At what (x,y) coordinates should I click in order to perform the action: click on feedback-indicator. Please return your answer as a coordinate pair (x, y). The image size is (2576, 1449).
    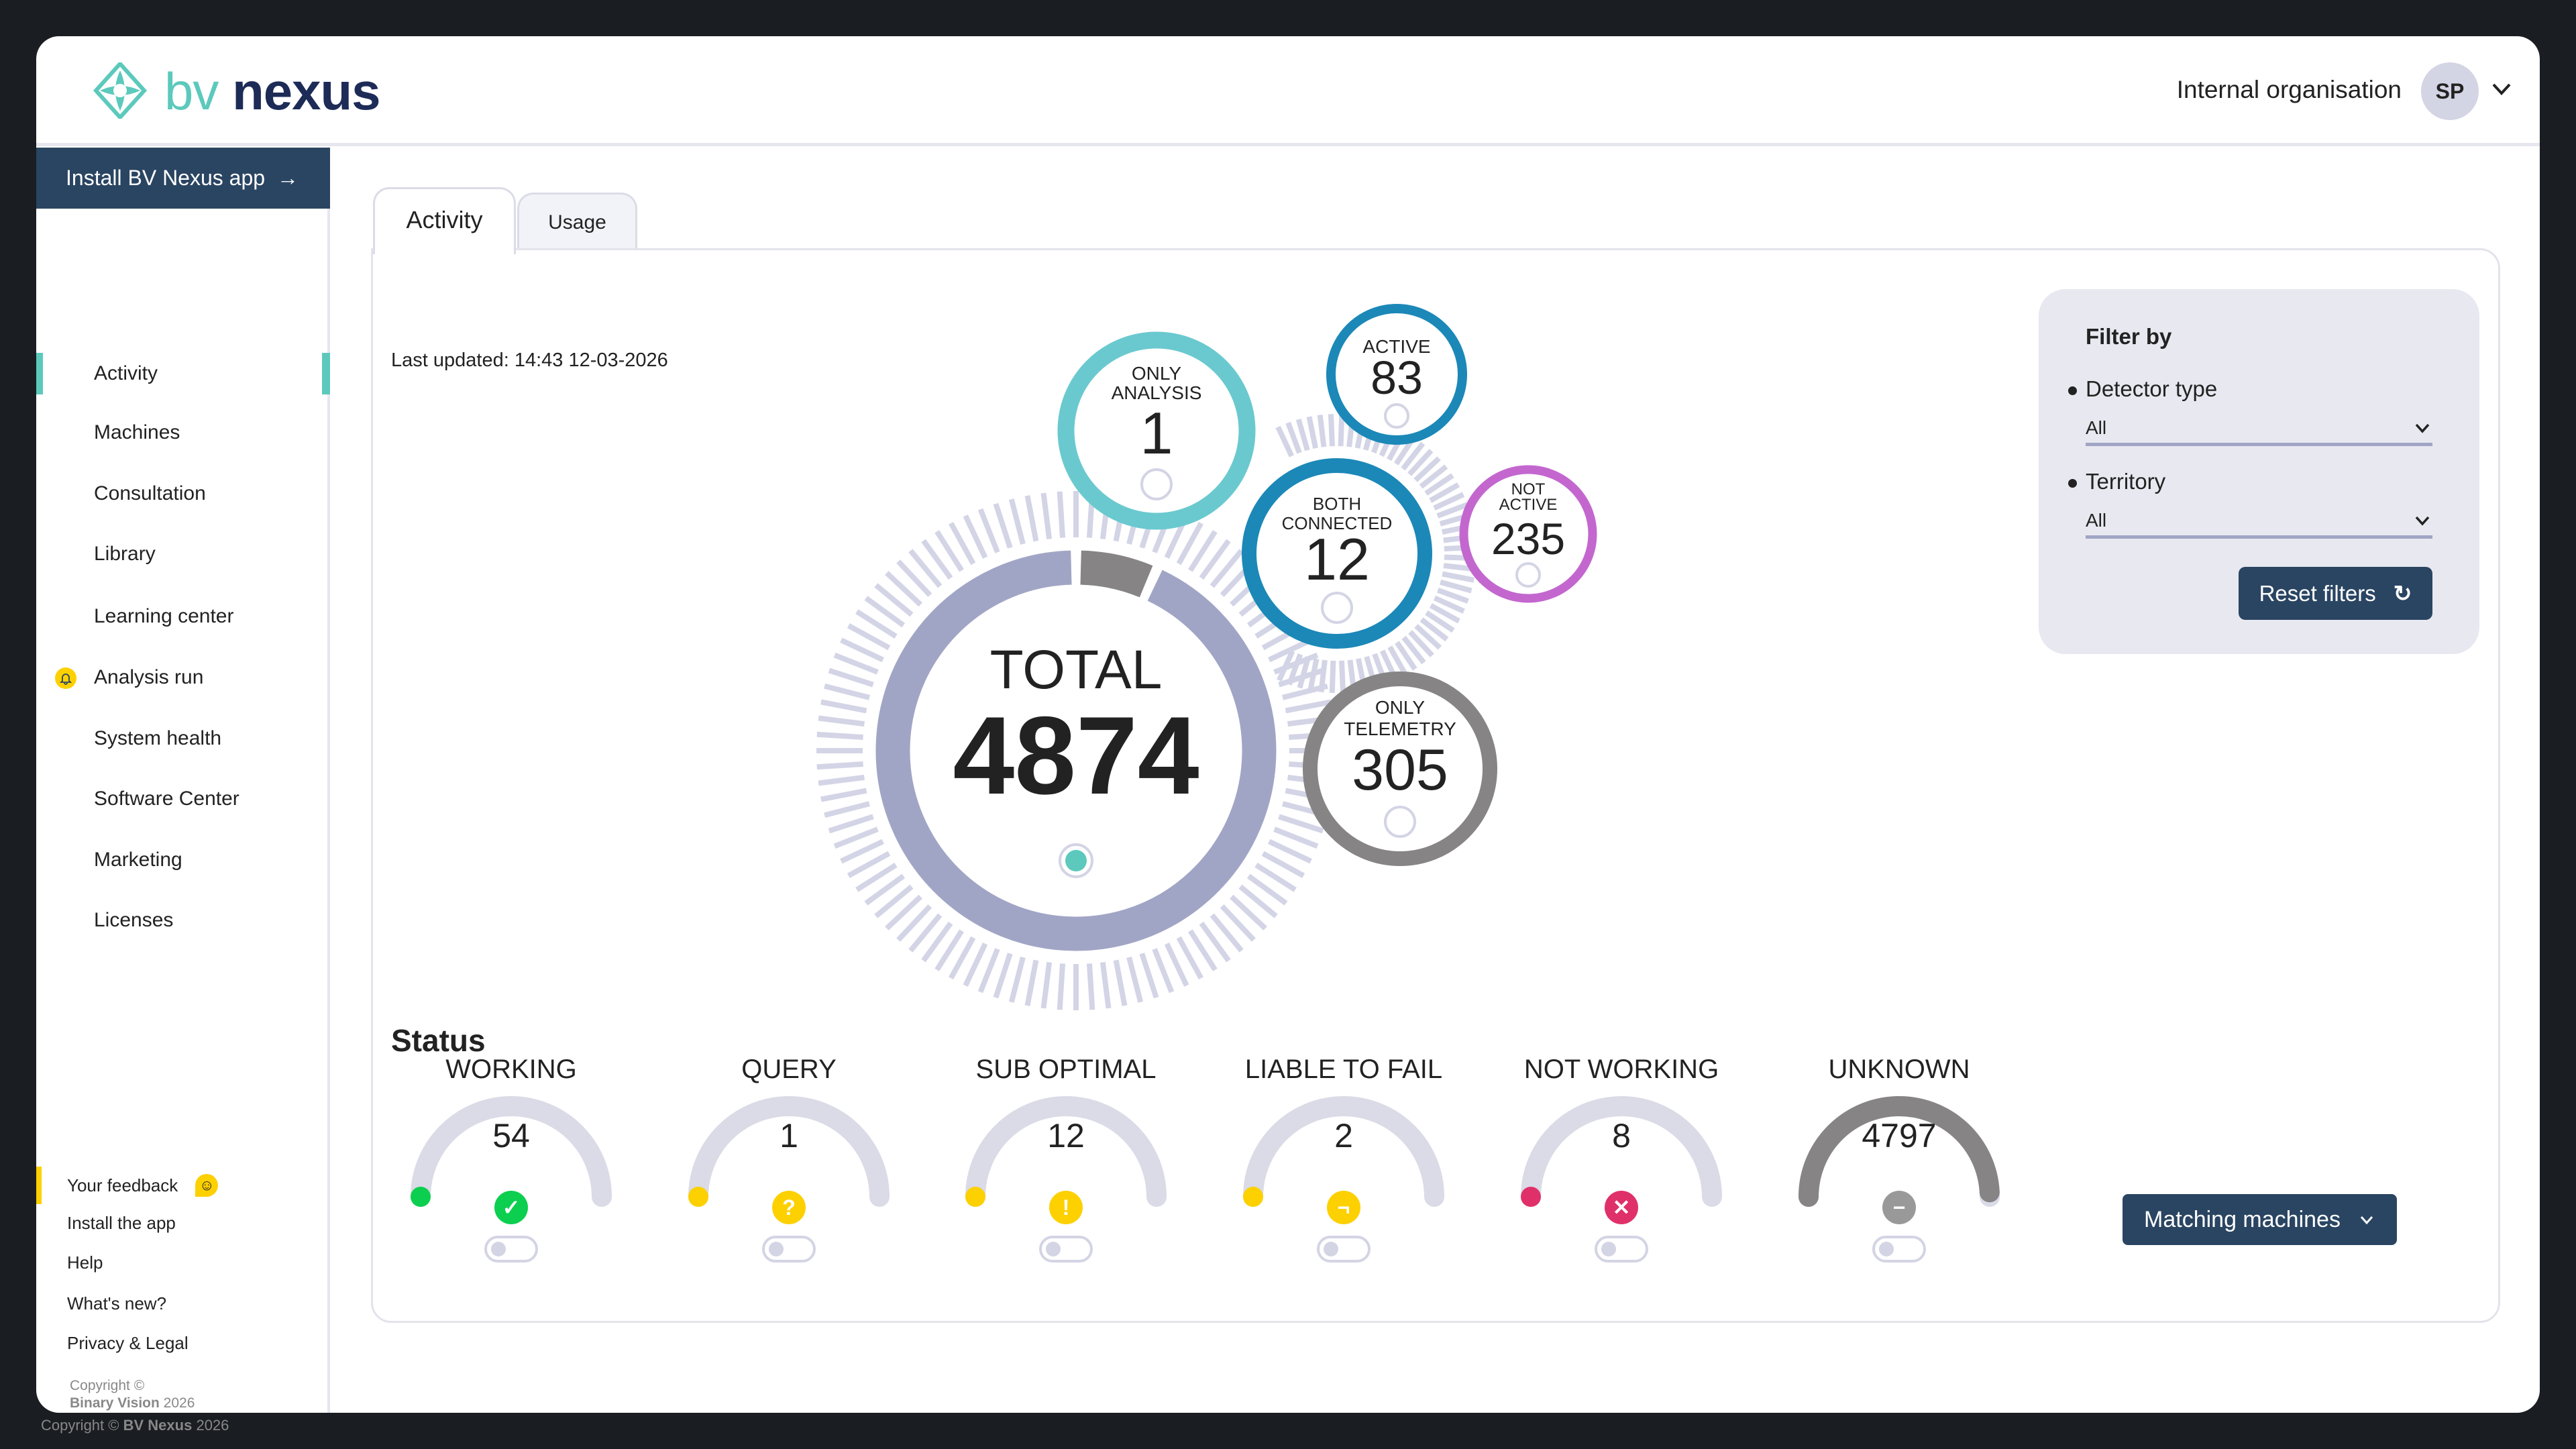
    Looking at the image, I should click on (39, 1185).